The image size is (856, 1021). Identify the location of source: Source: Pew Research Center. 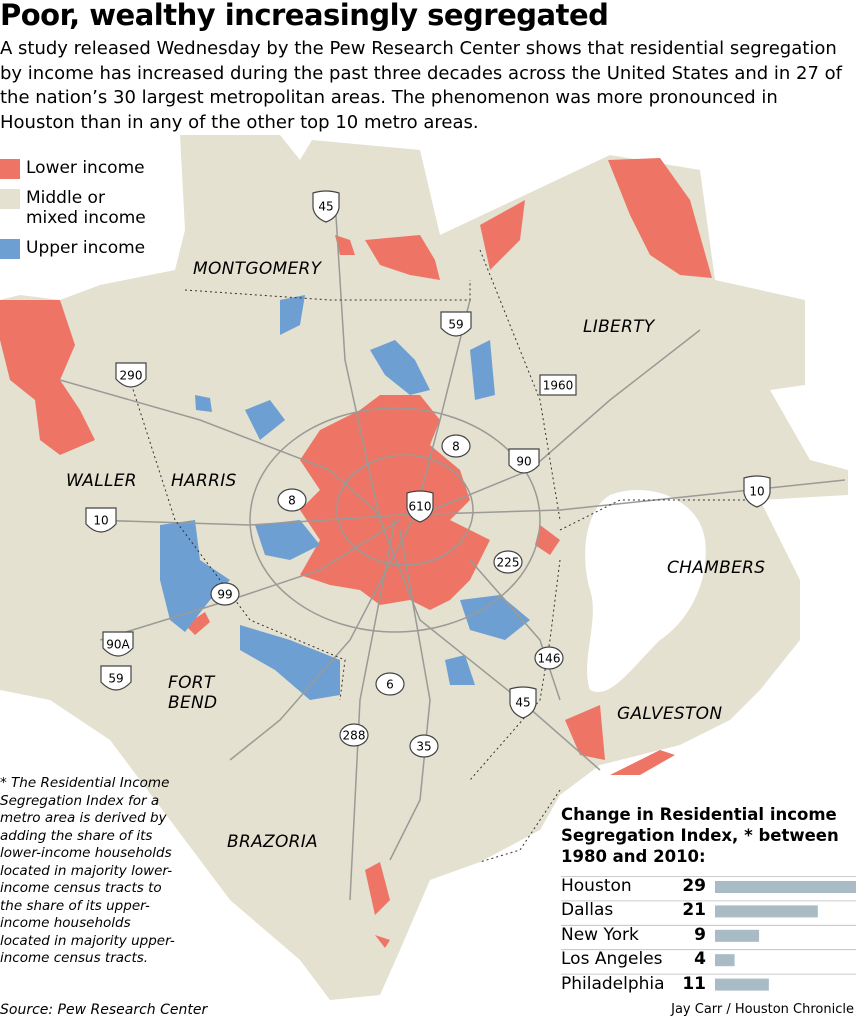
(104, 1010).